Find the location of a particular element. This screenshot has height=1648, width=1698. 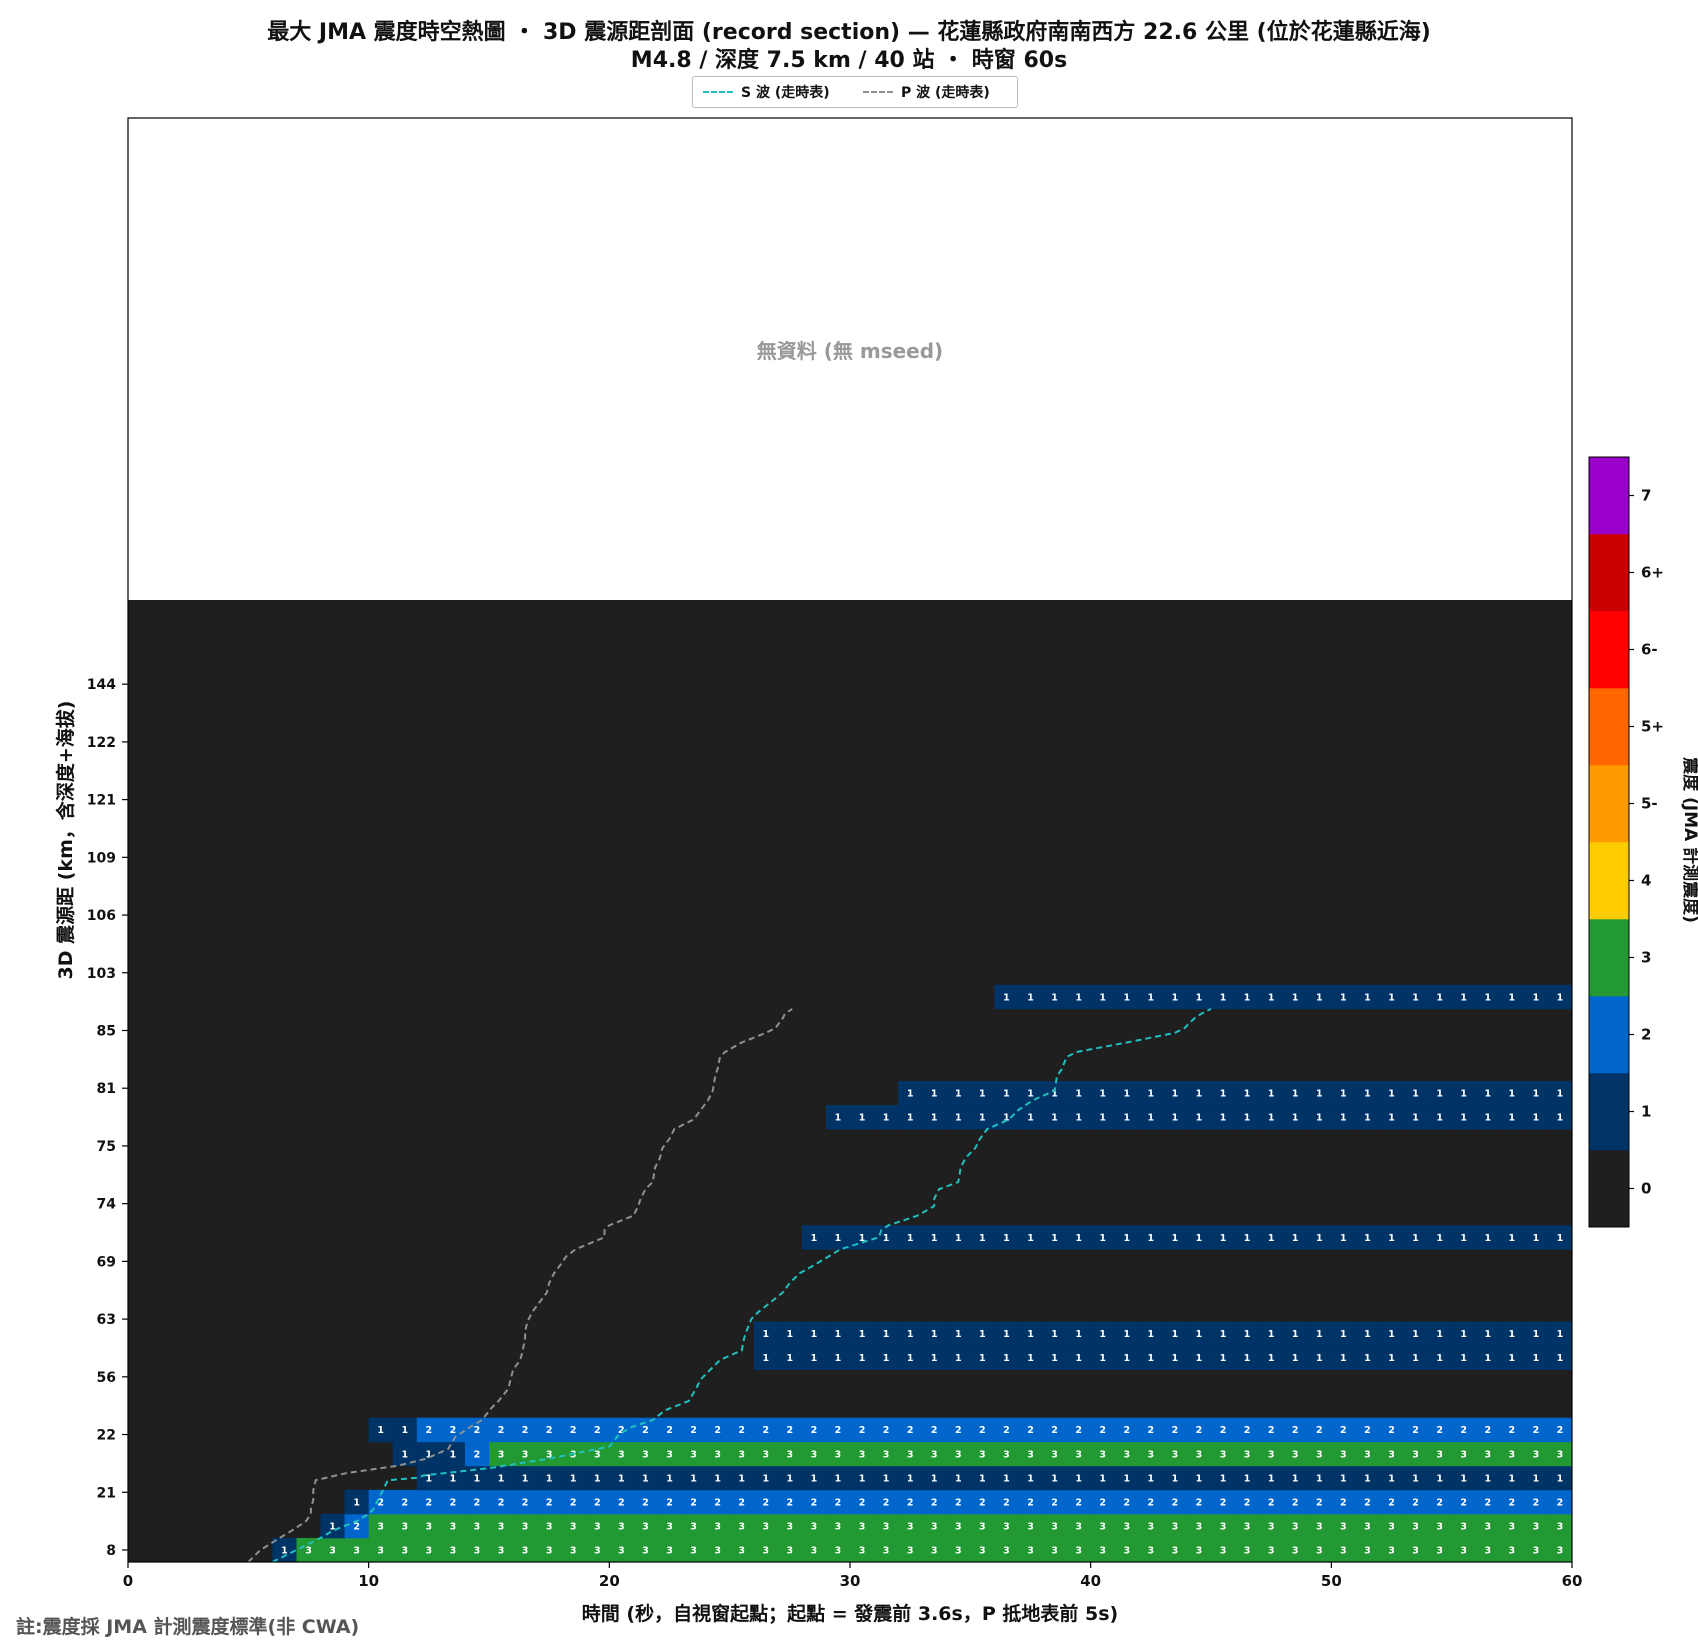

y-tick-label: 85 is located at coordinates (106, 1031).